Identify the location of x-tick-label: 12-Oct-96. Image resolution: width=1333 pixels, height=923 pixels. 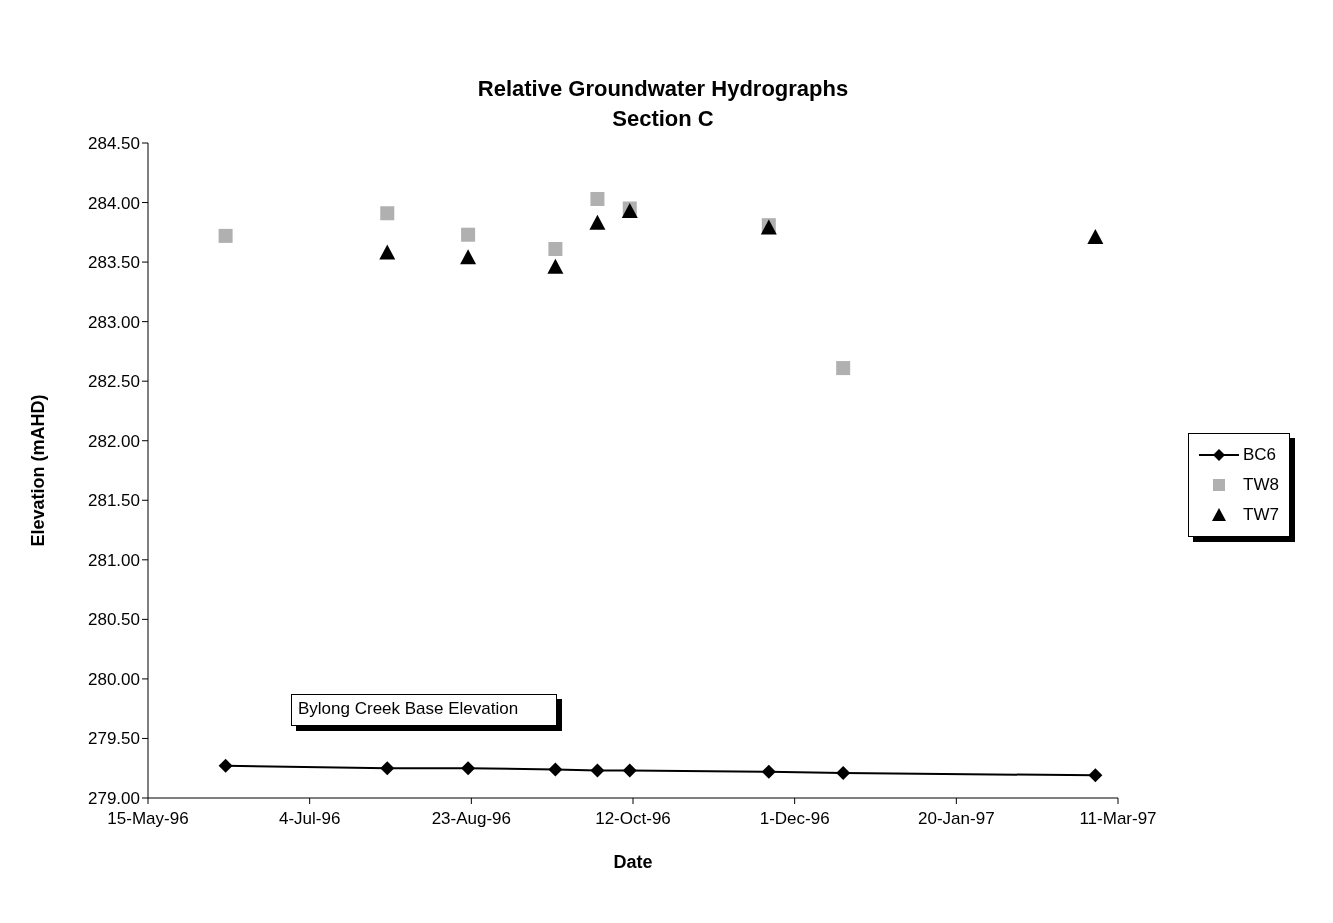
(633, 819).